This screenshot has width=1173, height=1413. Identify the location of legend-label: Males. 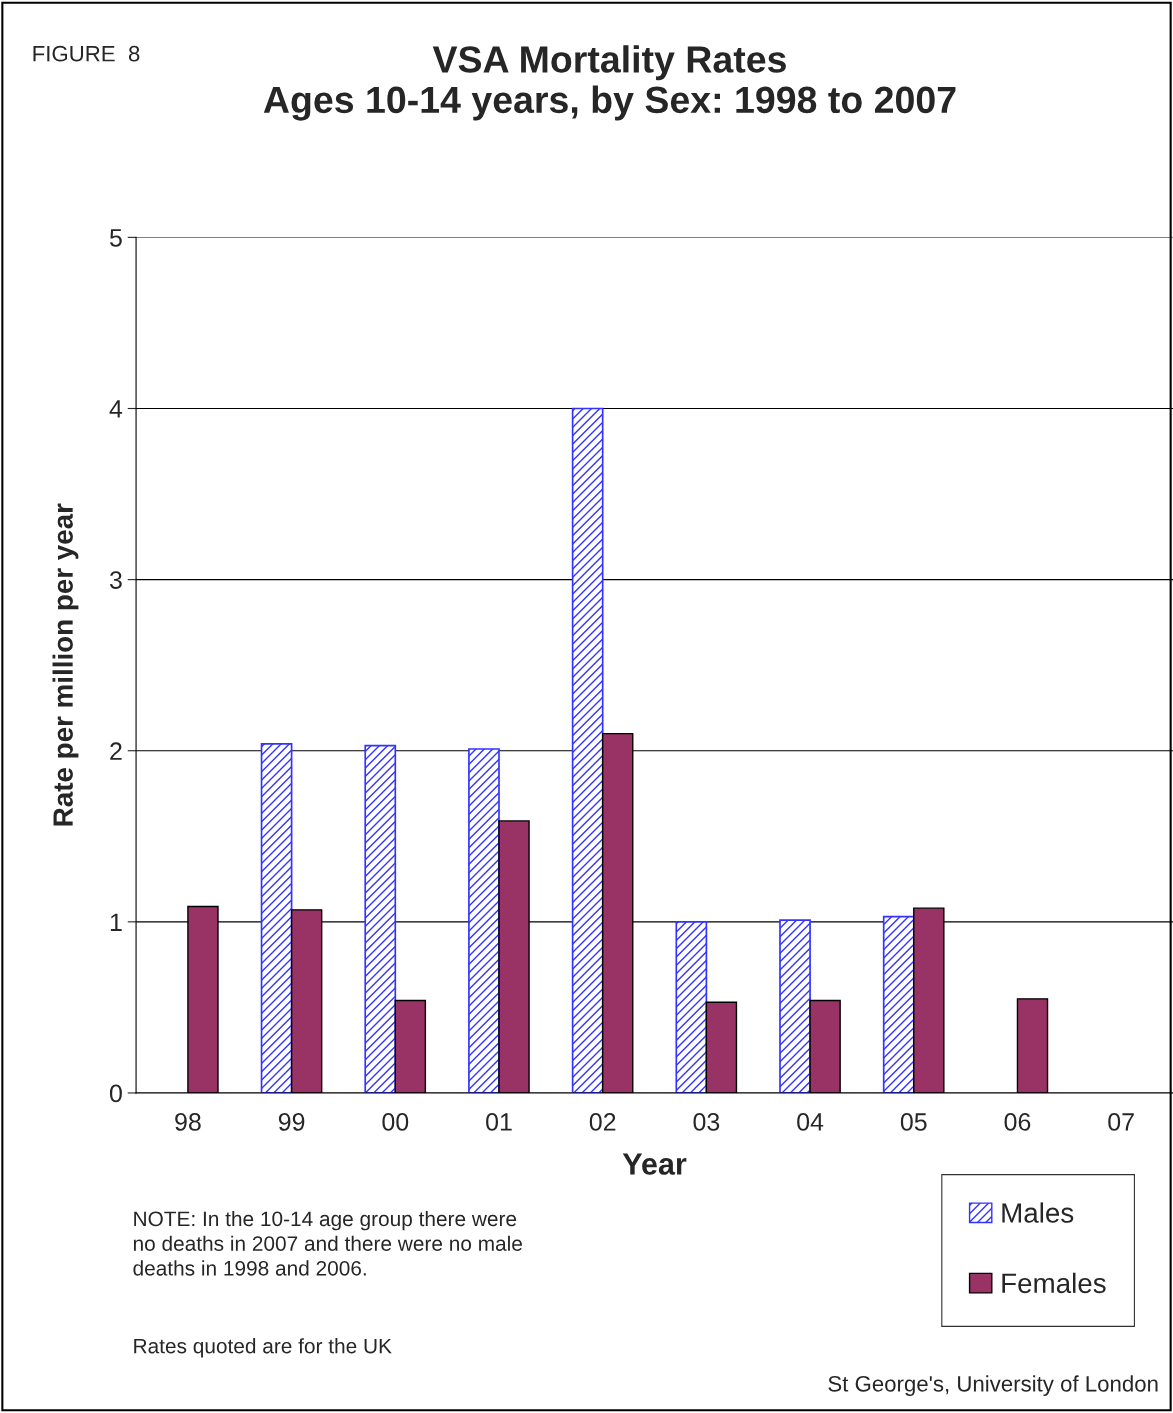
(1038, 1212).